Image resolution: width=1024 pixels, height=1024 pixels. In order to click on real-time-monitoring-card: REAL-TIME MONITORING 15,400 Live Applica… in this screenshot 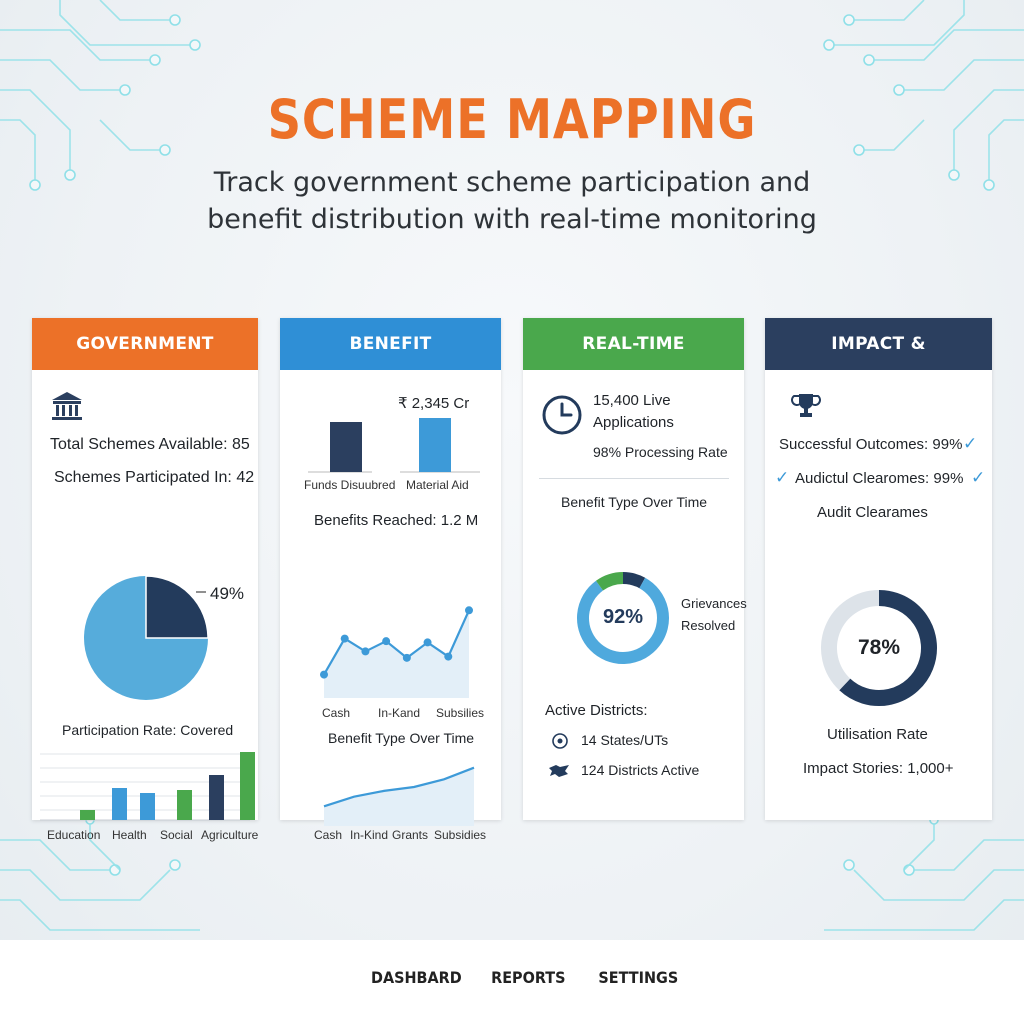, I will do `click(635, 569)`.